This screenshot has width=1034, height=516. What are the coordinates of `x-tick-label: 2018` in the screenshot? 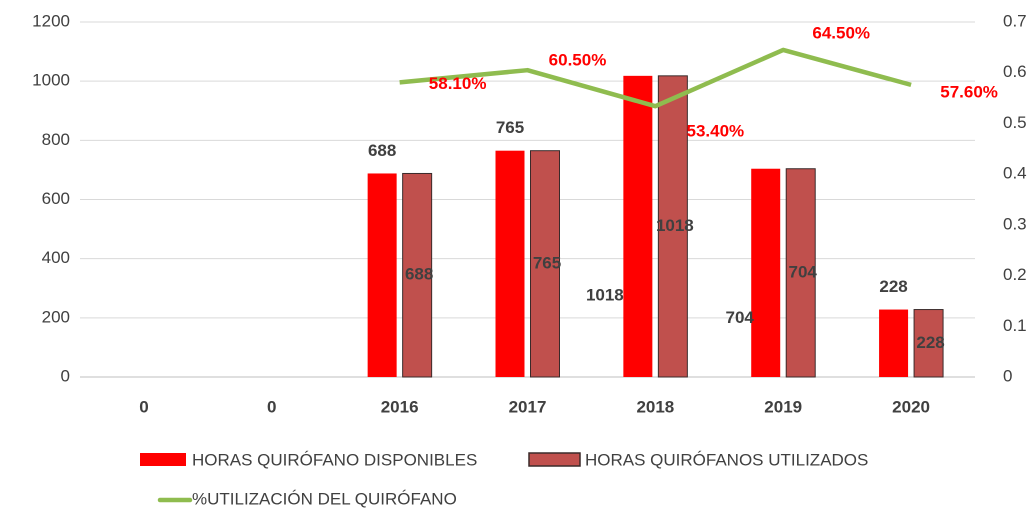 It's located at (655, 406).